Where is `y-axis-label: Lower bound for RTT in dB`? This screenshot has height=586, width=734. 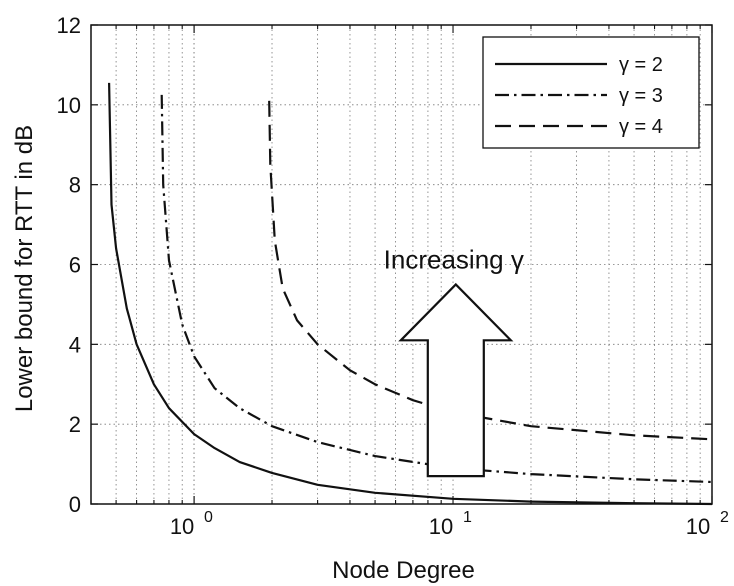
y-axis-label: Lower bound for RTT in dB is located at coordinates (24, 268).